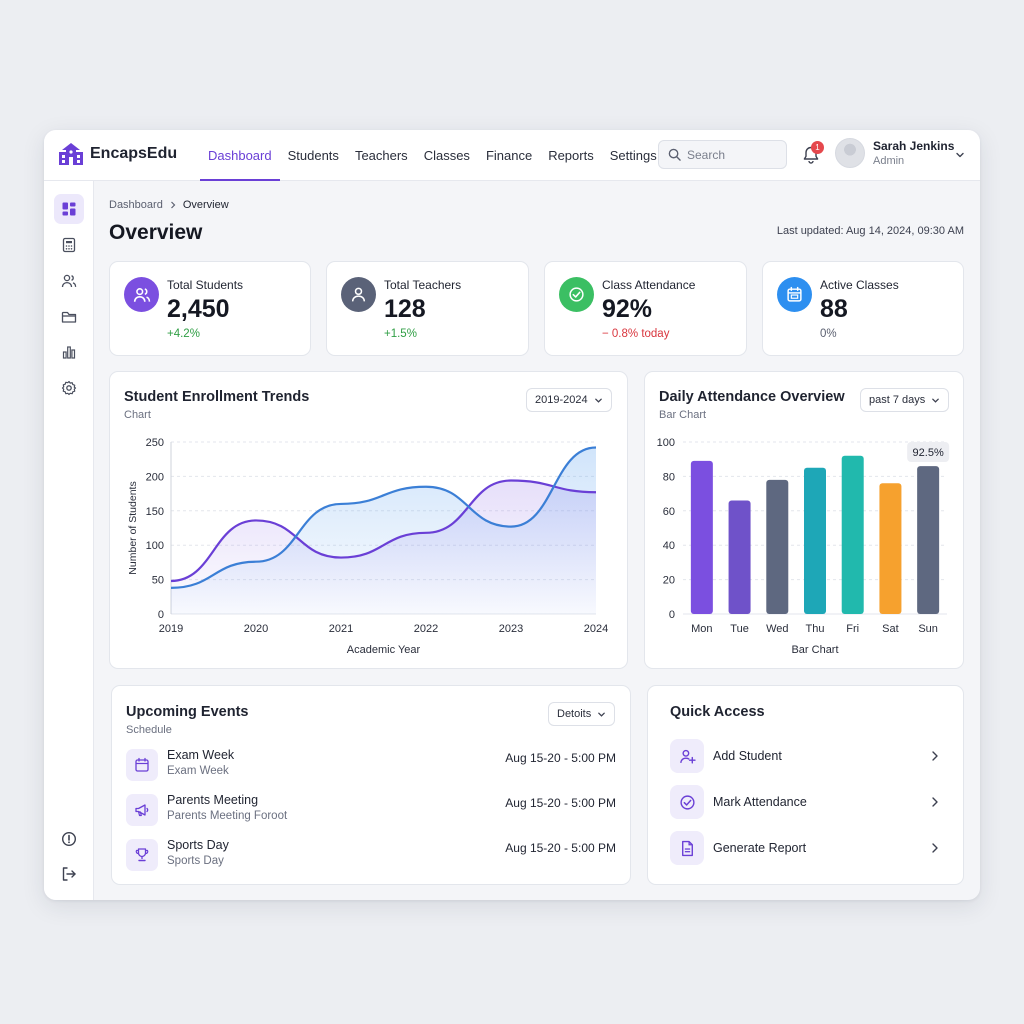 The width and height of the screenshot is (1024, 1024). I want to click on sidebar-item-folder, so click(69, 317).